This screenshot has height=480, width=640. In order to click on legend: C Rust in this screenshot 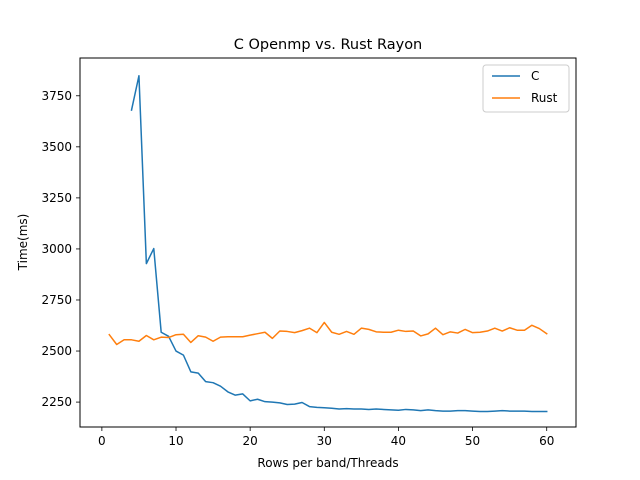, I will do `click(526, 88)`.